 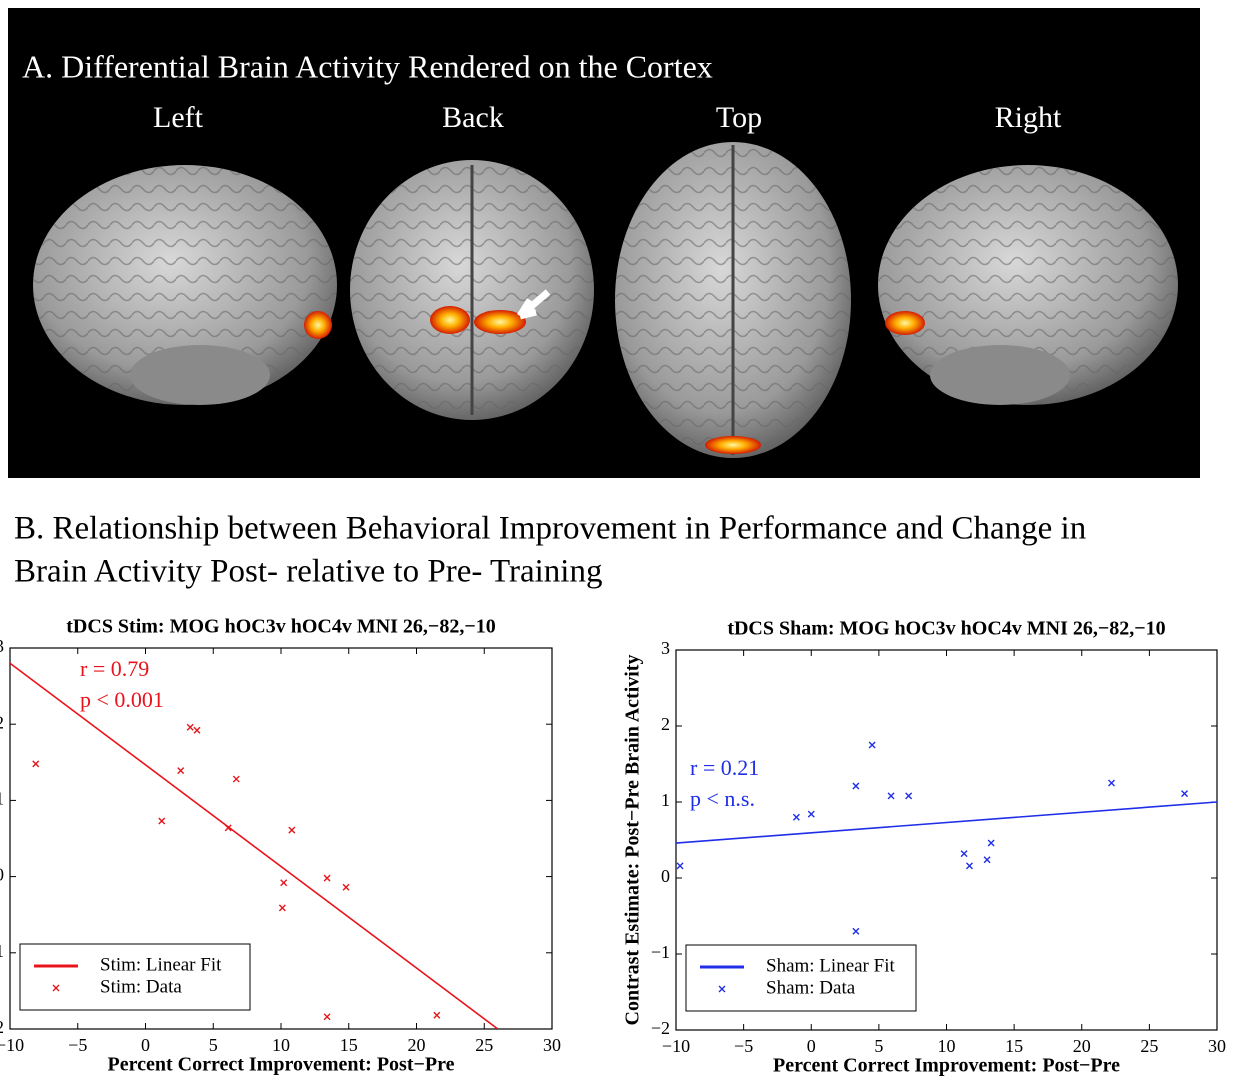 I want to click on legend-label: Sham: Data, so click(x=811, y=987).